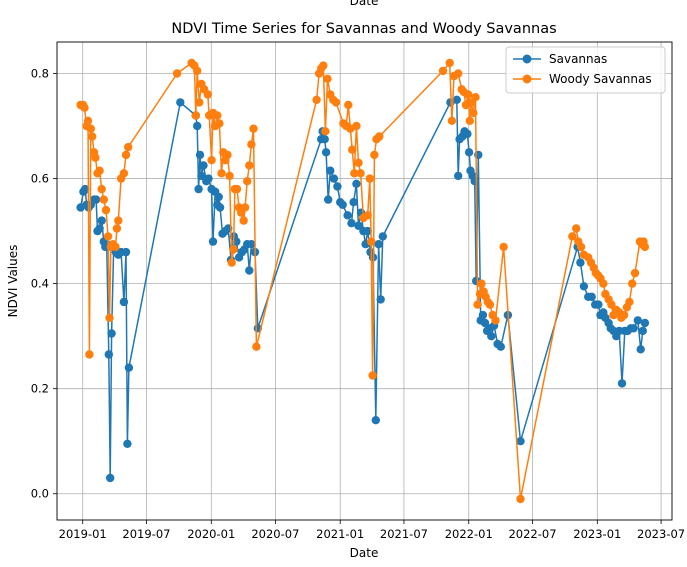 The image size is (687, 567). I want to click on legend-box, so click(585, 70).